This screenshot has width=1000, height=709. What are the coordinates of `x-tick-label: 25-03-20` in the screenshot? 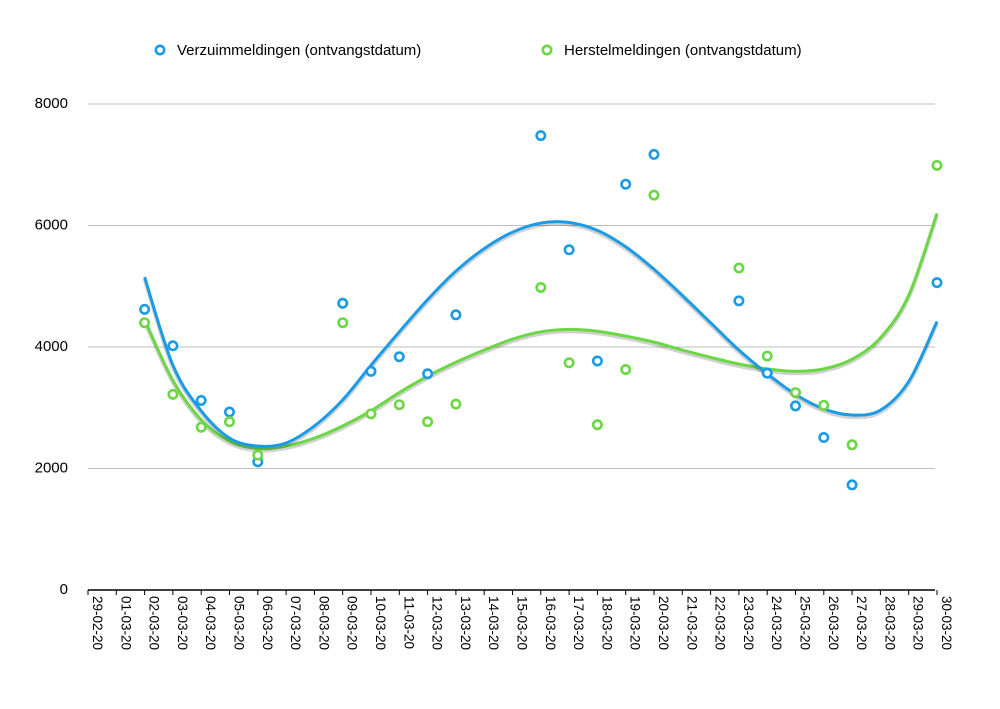 It's located at (805, 623).